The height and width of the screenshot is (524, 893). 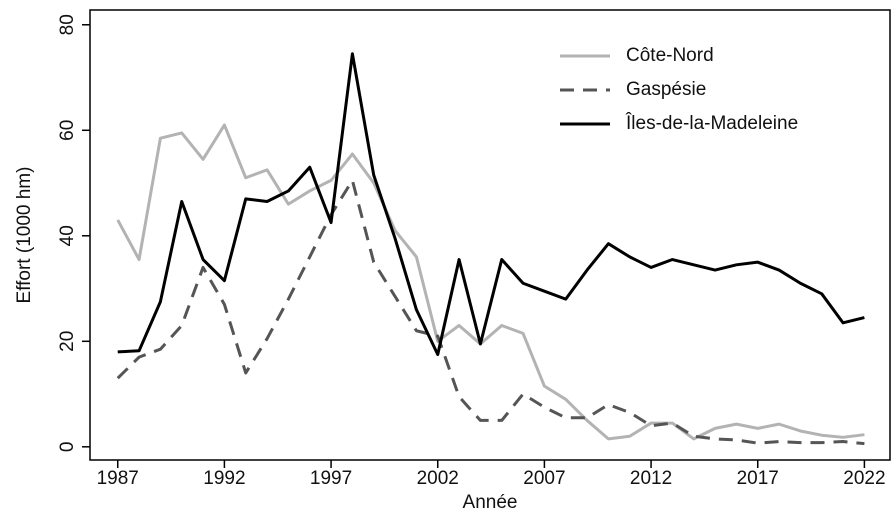 I want to click on x-tick-label: 1992, so click(x=224, y=478).